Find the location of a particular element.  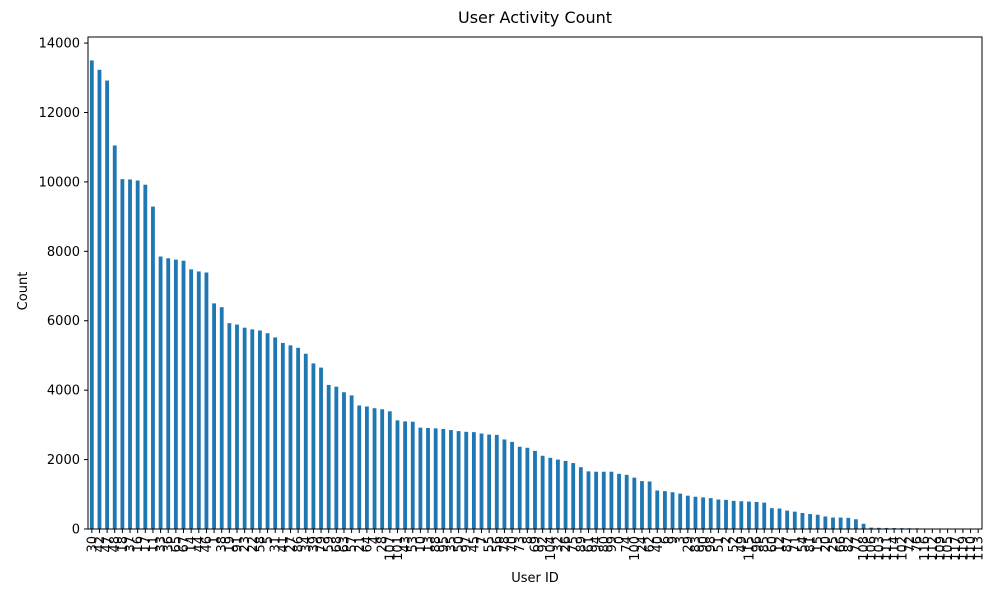

y-tick-label: 4000 is located at coordinates (63, 391).